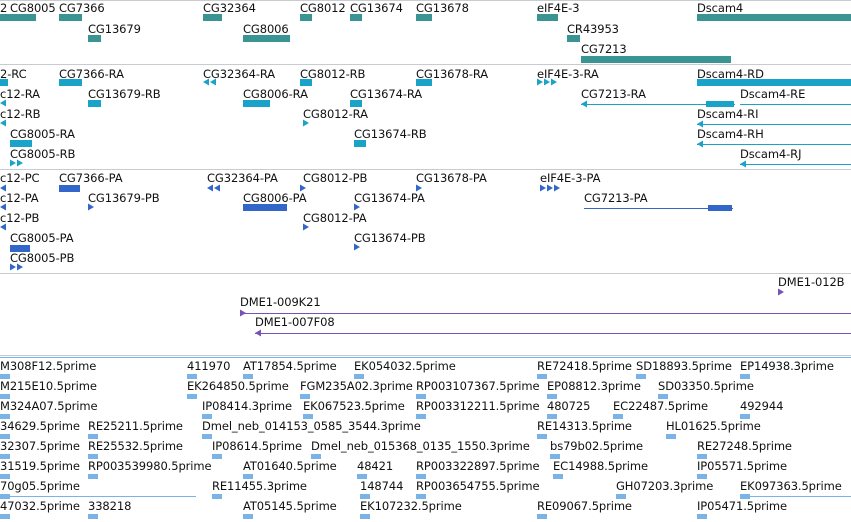 The height and width of the screenshot is (522, 851). What do you see at coordinates (335, 114) in the screenshot?
I see `transcript-label: CG8012-RA` at bounding box center [335, 114].